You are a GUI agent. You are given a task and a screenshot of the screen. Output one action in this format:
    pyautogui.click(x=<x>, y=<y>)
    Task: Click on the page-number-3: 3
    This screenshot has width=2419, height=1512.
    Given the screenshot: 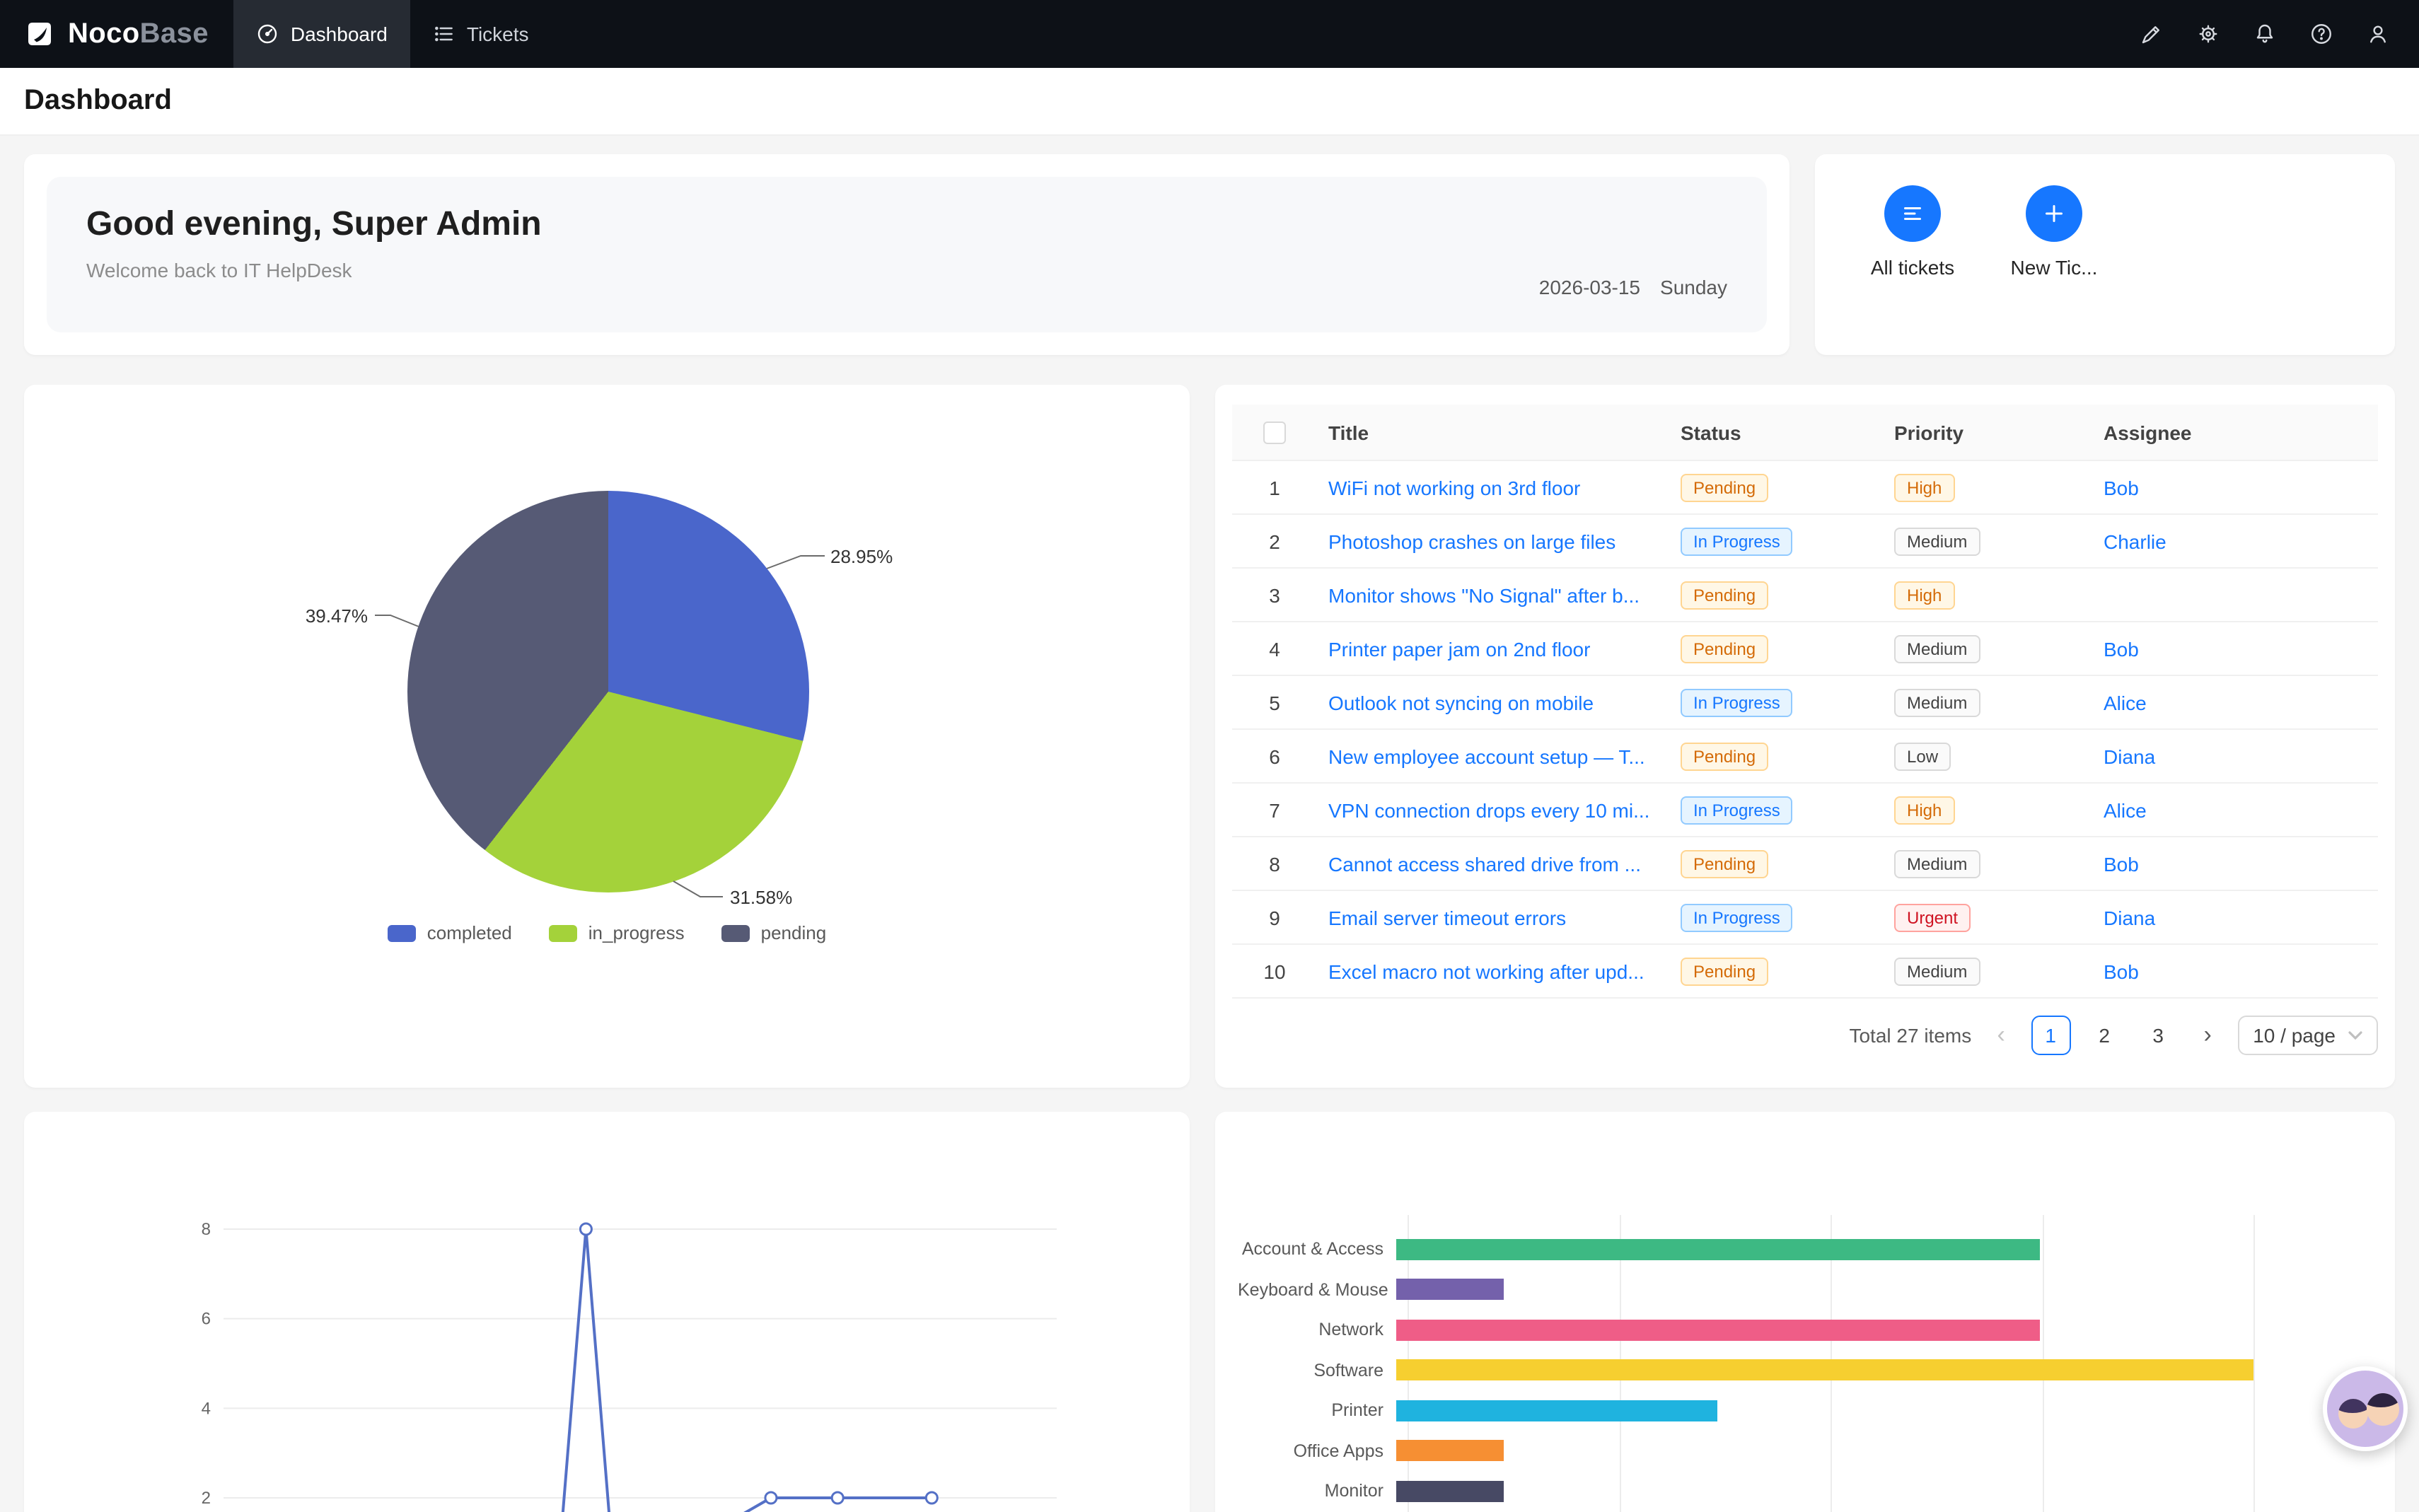 What is the action you would take?
    pyautogui.click(x=2158, y=1035)
    